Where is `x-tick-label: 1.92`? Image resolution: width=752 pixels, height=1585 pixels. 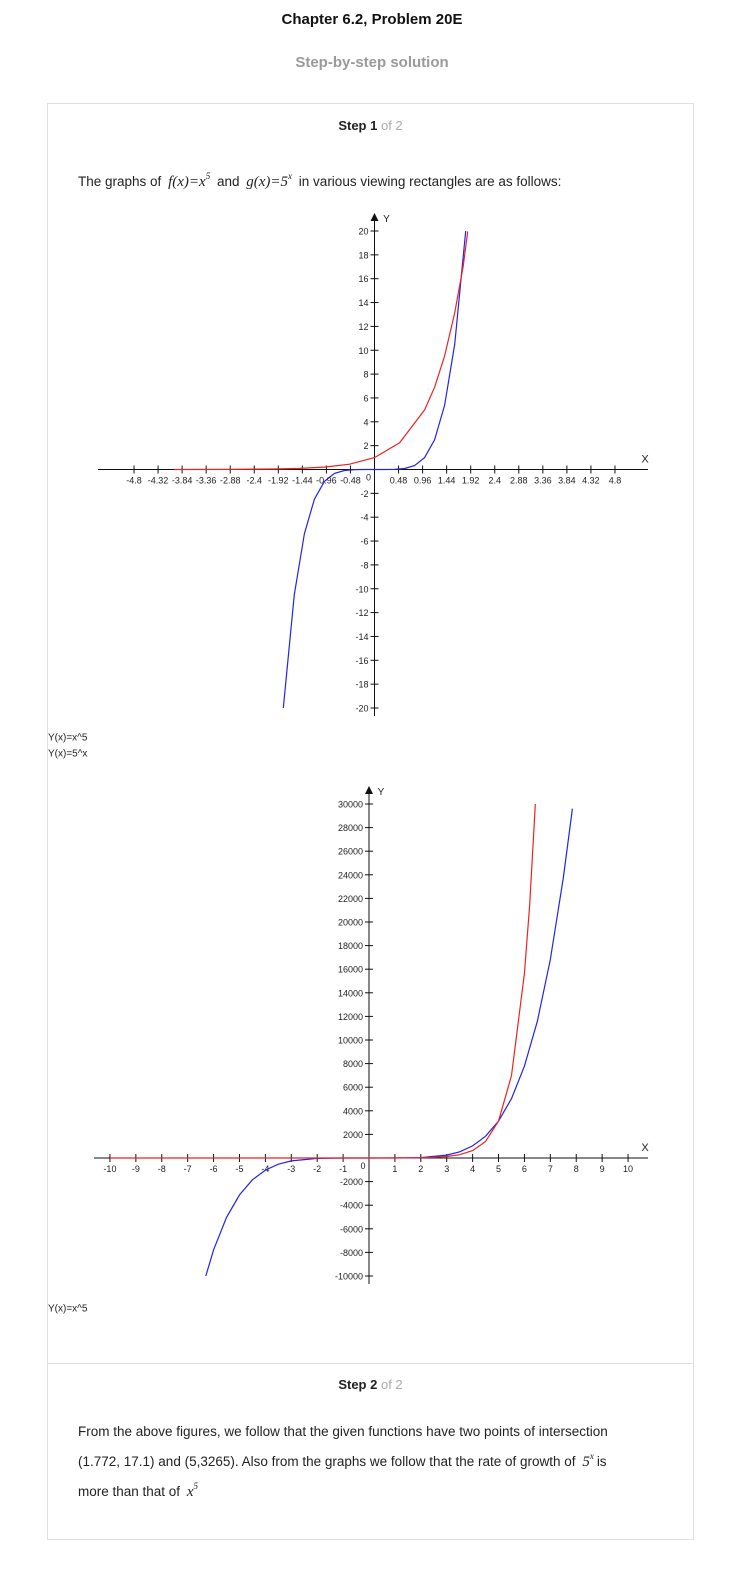 x-tick-label: 1.92 is located at coordinates (471, 481).